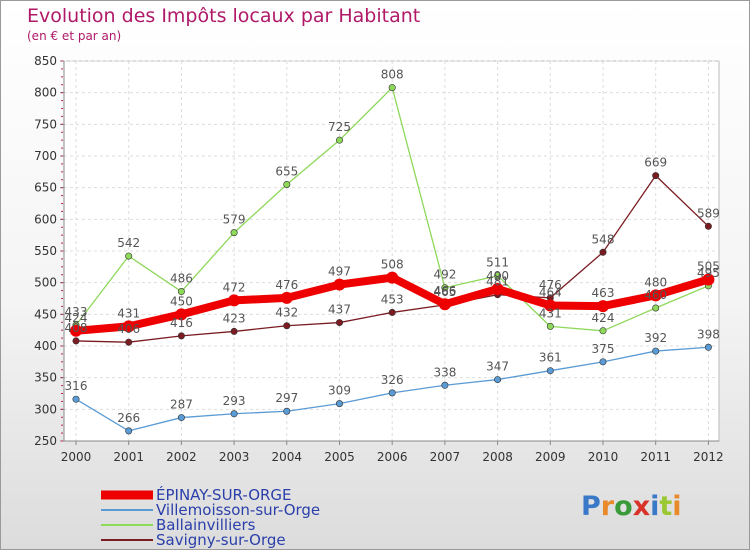  I want to click on legend-item: ÉPINAY-SUR-ORGE, so click(221, 495).